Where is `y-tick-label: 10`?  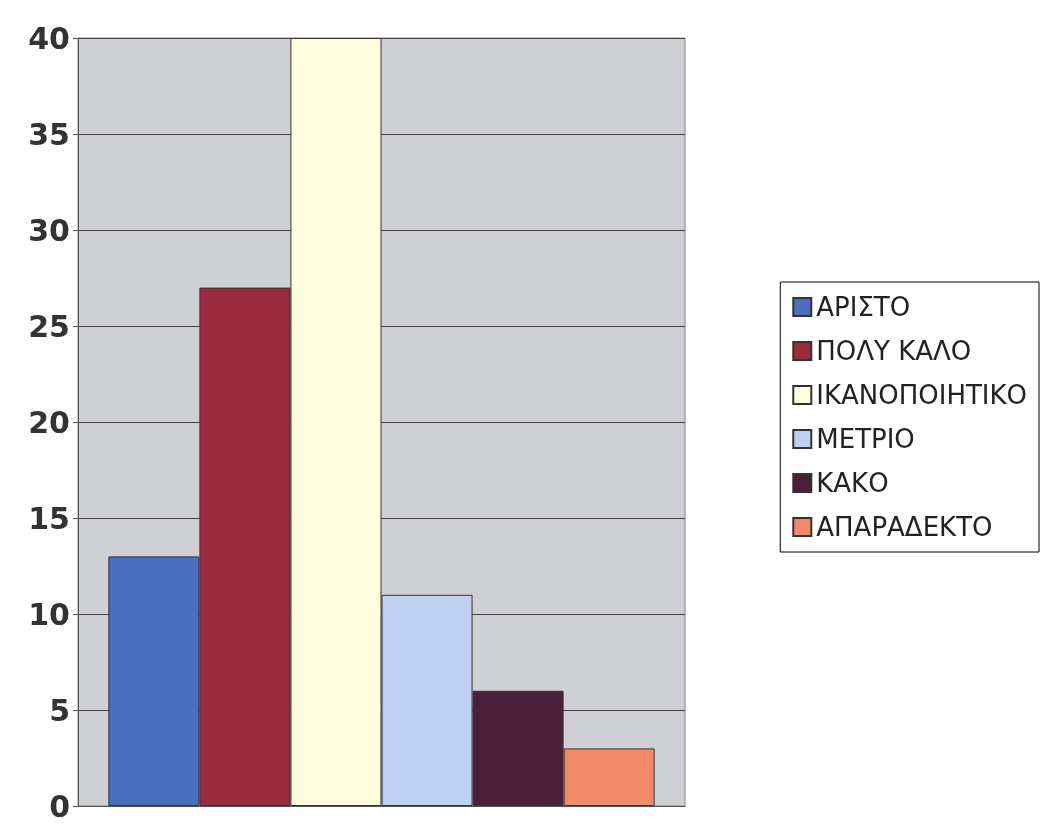 y-tick-label: 10 is located at coordinates (49, 614).